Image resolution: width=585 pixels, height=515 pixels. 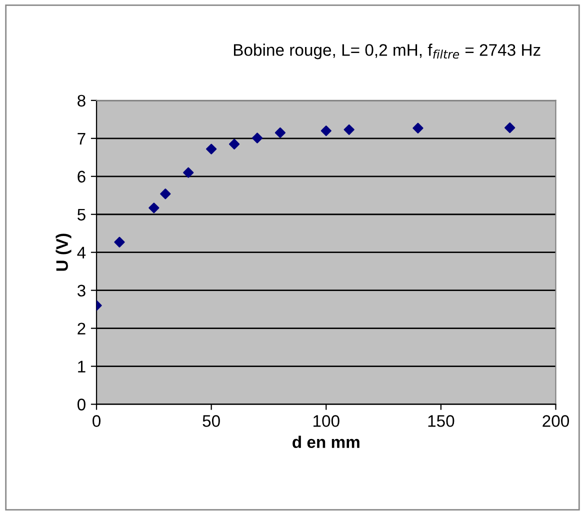 What do you see at coordinates (96, 421) in the screenshot?
I see `x-tick-label: 0` at bounding box center [96, 421].